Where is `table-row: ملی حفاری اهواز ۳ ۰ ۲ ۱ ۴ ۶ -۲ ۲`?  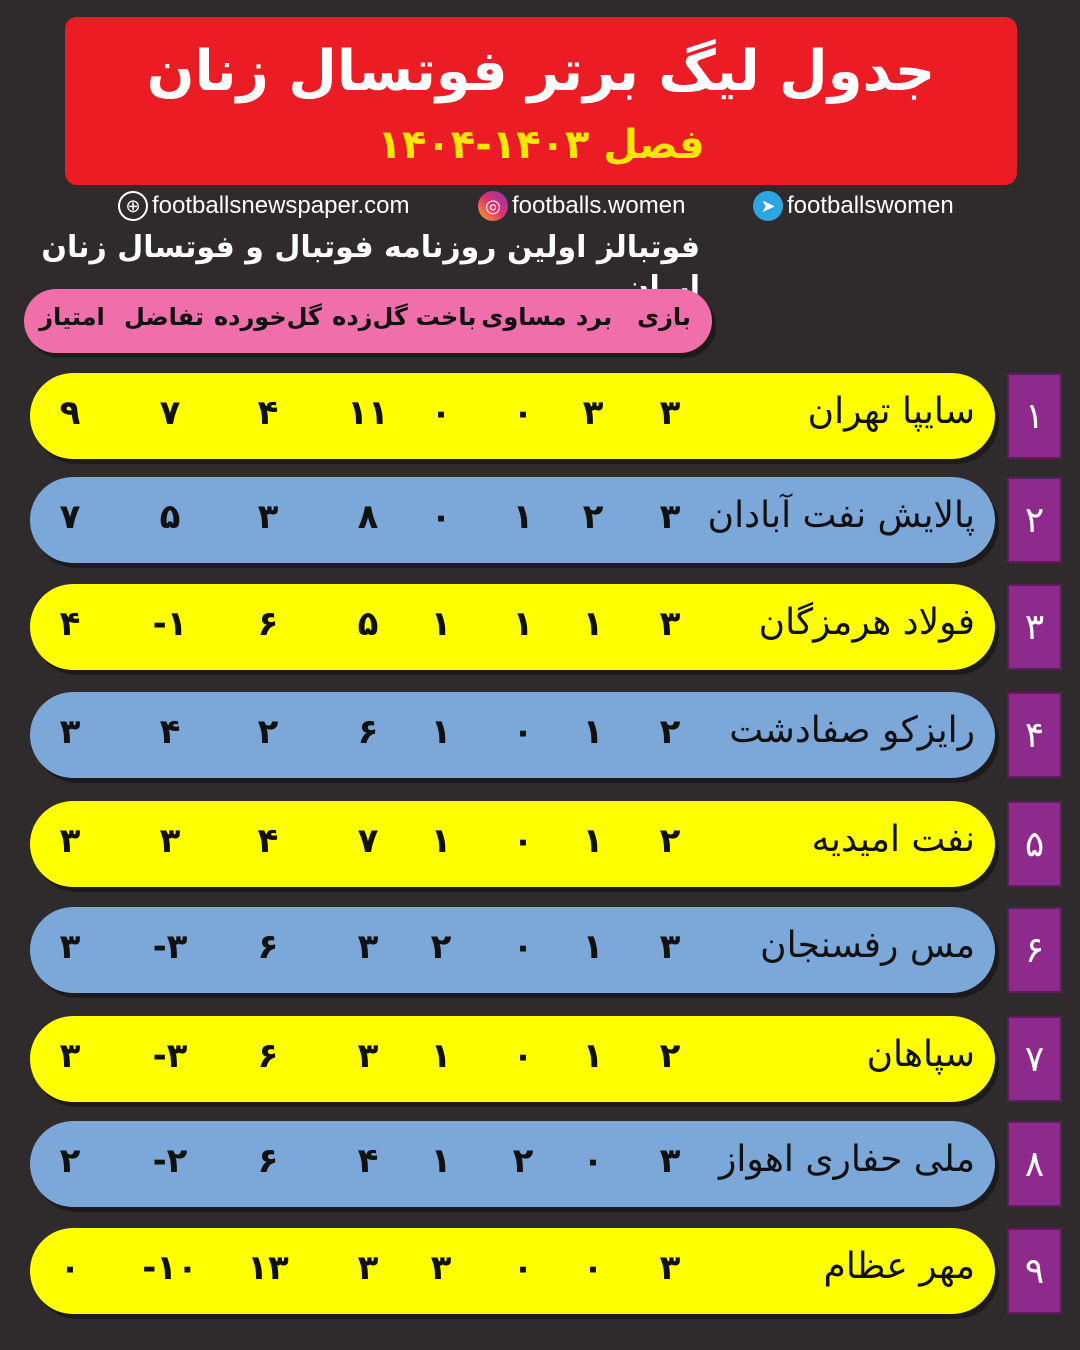
table-row: ملی حفاری اهواز ۳ ۰ ۲ ۱ ۴ ۶ -۲ ۲ is located at coordinates (512, 1164).